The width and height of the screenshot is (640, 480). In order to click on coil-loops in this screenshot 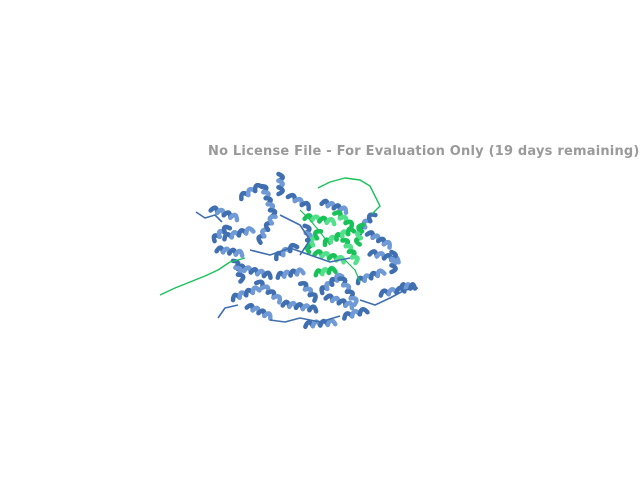, I will do `click(289, 250)`.